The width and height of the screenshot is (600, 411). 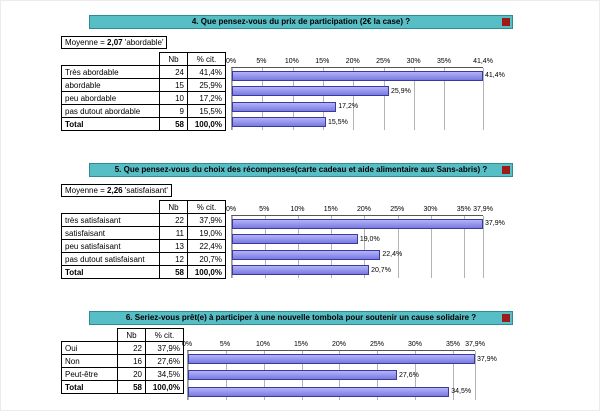 What do you see at coordinates (206, 72) in the screenshot?
I see `cell-pct: 41,4%` at bounding box center [206, 72].